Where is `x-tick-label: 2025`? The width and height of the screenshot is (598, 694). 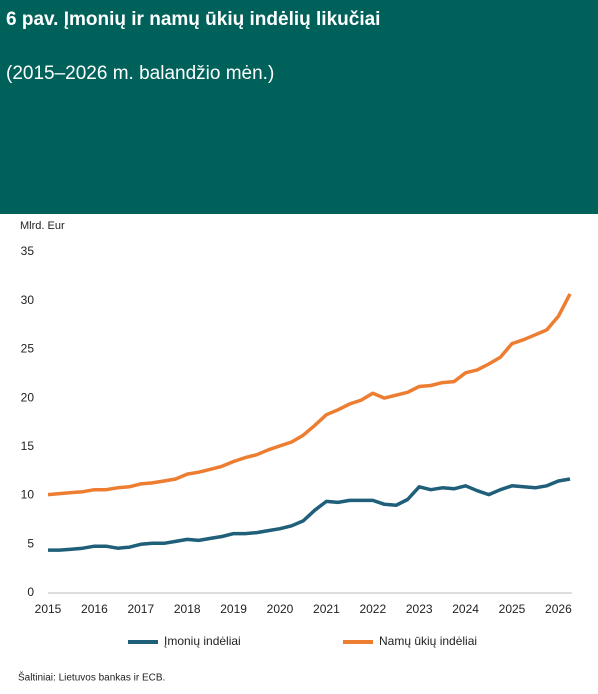 x-tick-label: 2025 is located at coordinates (512, 609).